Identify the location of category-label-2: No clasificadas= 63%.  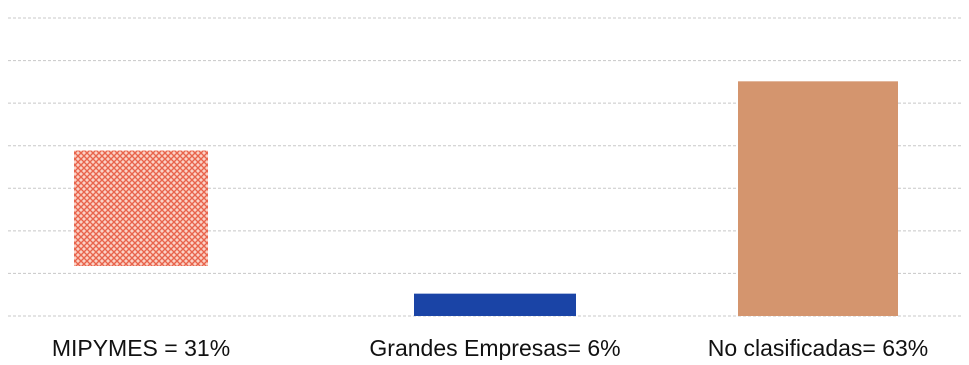
(818, 347).